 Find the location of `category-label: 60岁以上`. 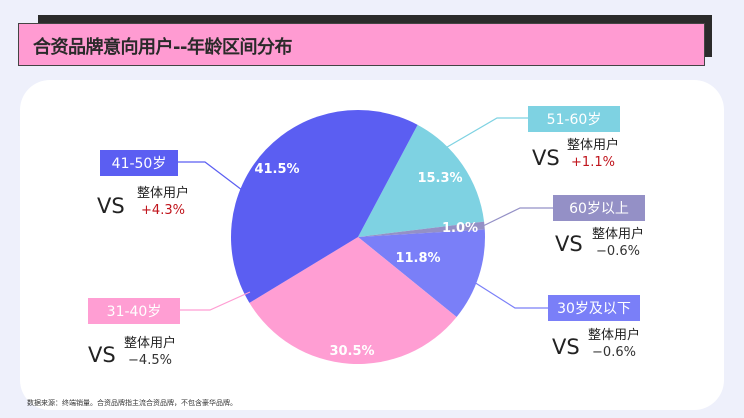

category-label: 60岁以上 is located at coordinates (599, 209).